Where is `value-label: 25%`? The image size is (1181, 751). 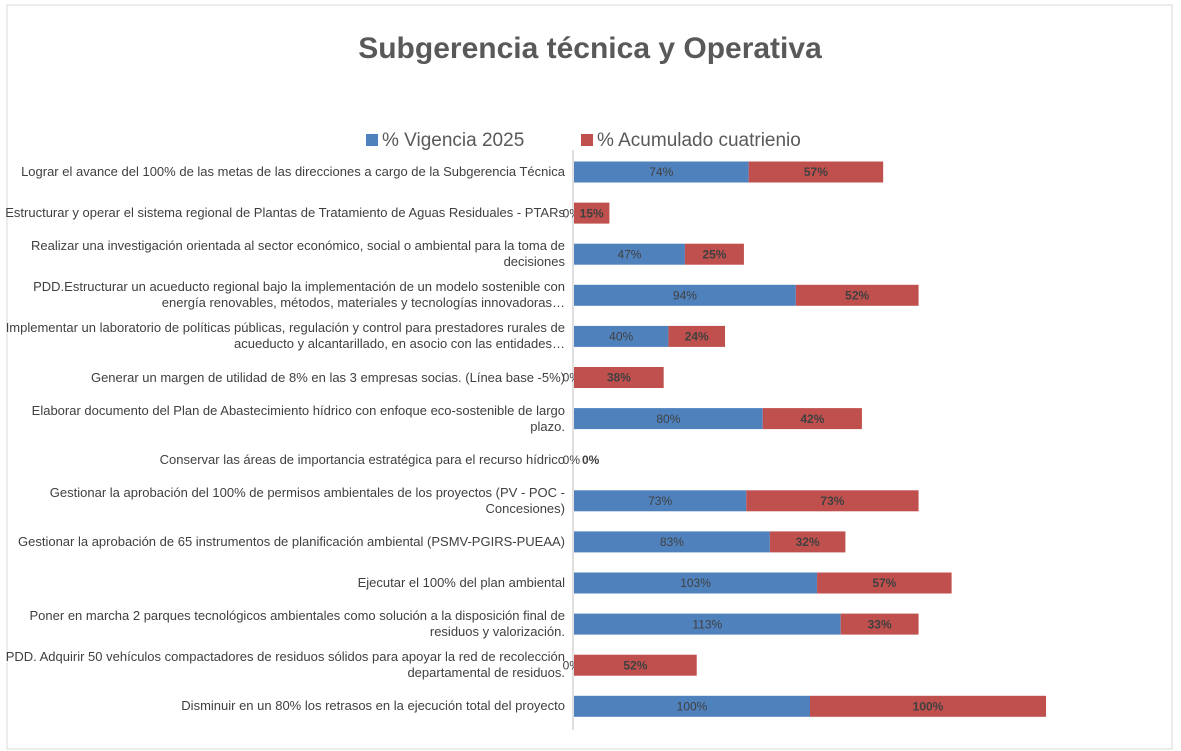 value-label: 25% is located at coordinates (714, 254).